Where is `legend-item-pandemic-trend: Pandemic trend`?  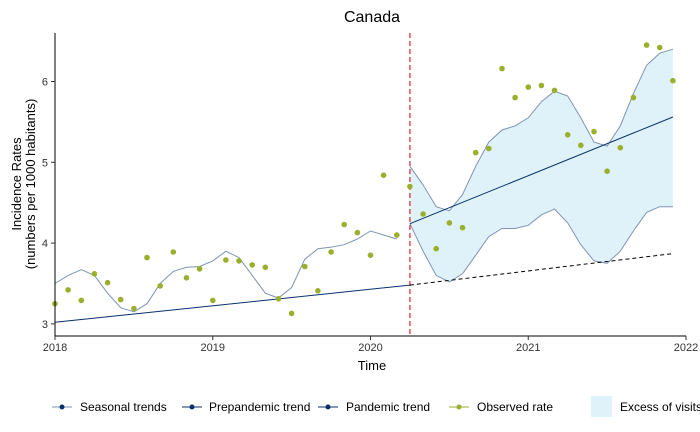
legend-item-pandemic-trend: Pandemic trend is located at coordinates (374, 407).